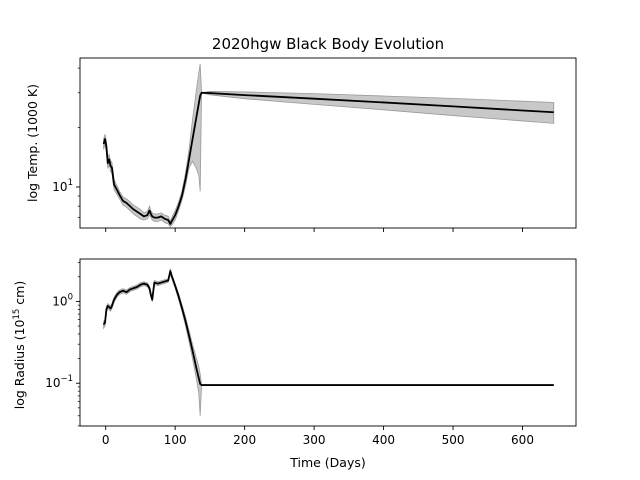 The image size is (640, 480). Describe the element at coordinates (453, 440) in the screenshot. I see `x-tick-label: 500` at that location.